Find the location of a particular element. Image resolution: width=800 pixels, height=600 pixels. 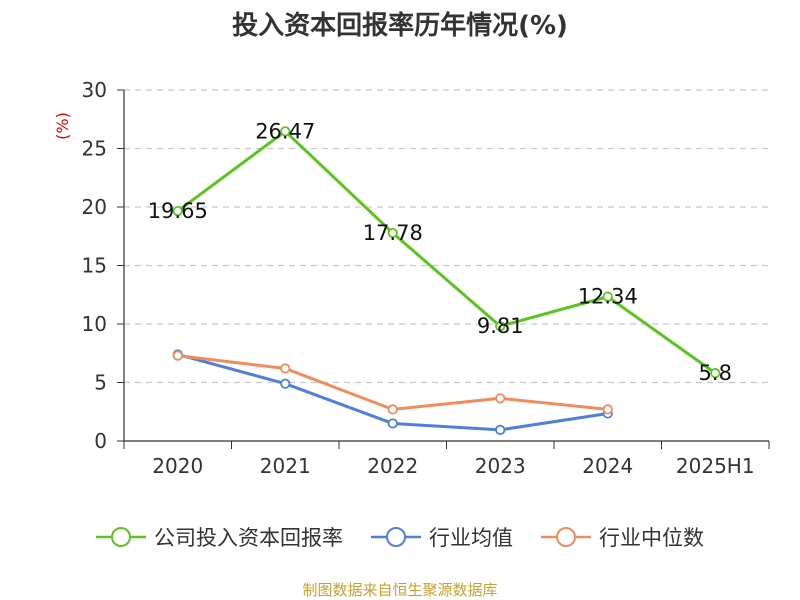

chart-title: 投入资本回报率历年情况(%) is located at coordinates (400, 25).